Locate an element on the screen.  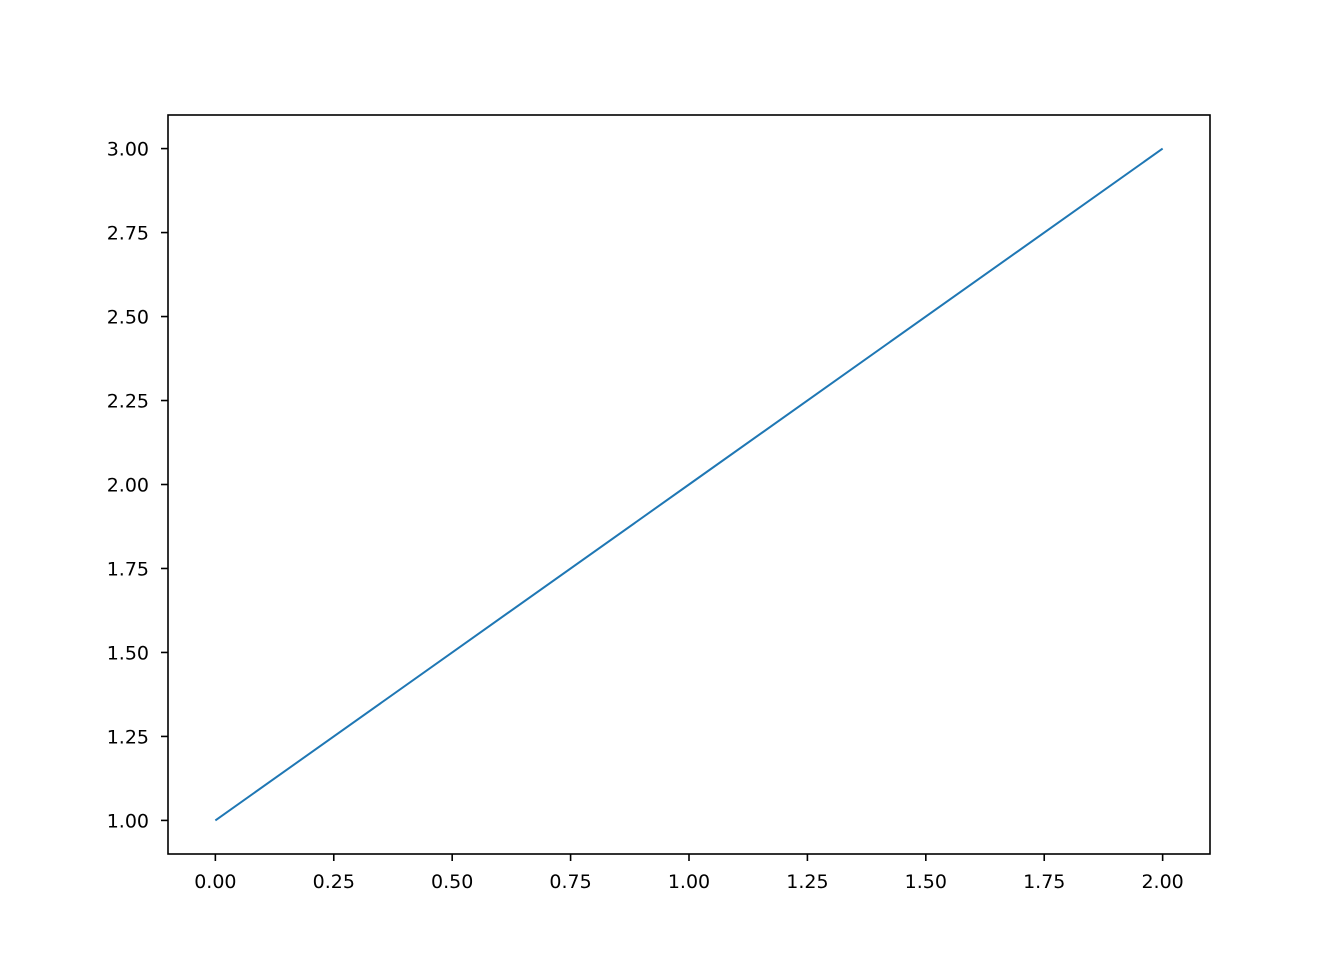
y-tick-label: 1.00 is located at coordinates (128, 821).